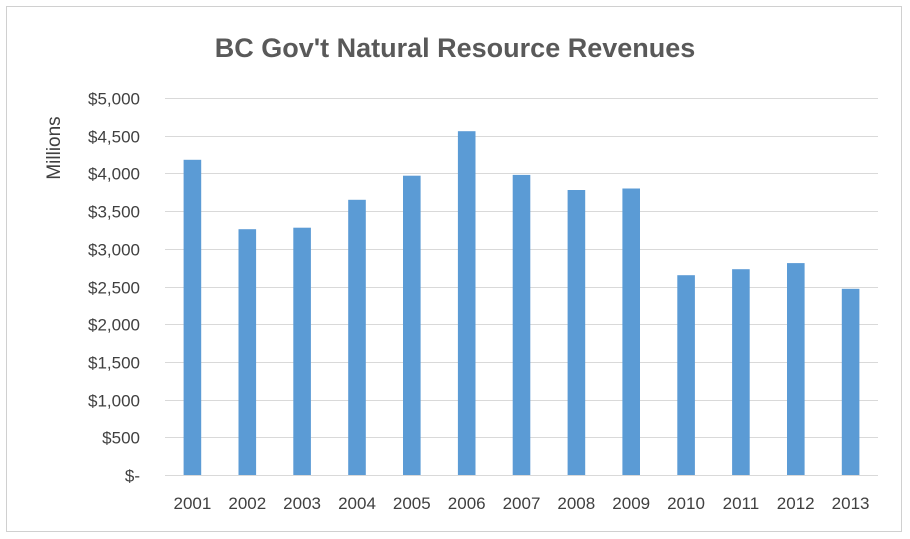 The height and width of the screenshot is (539, 910). Describe the element at coordinates (851, 503) in the screenshot. I see `x-tick-label: 2013` at that location.